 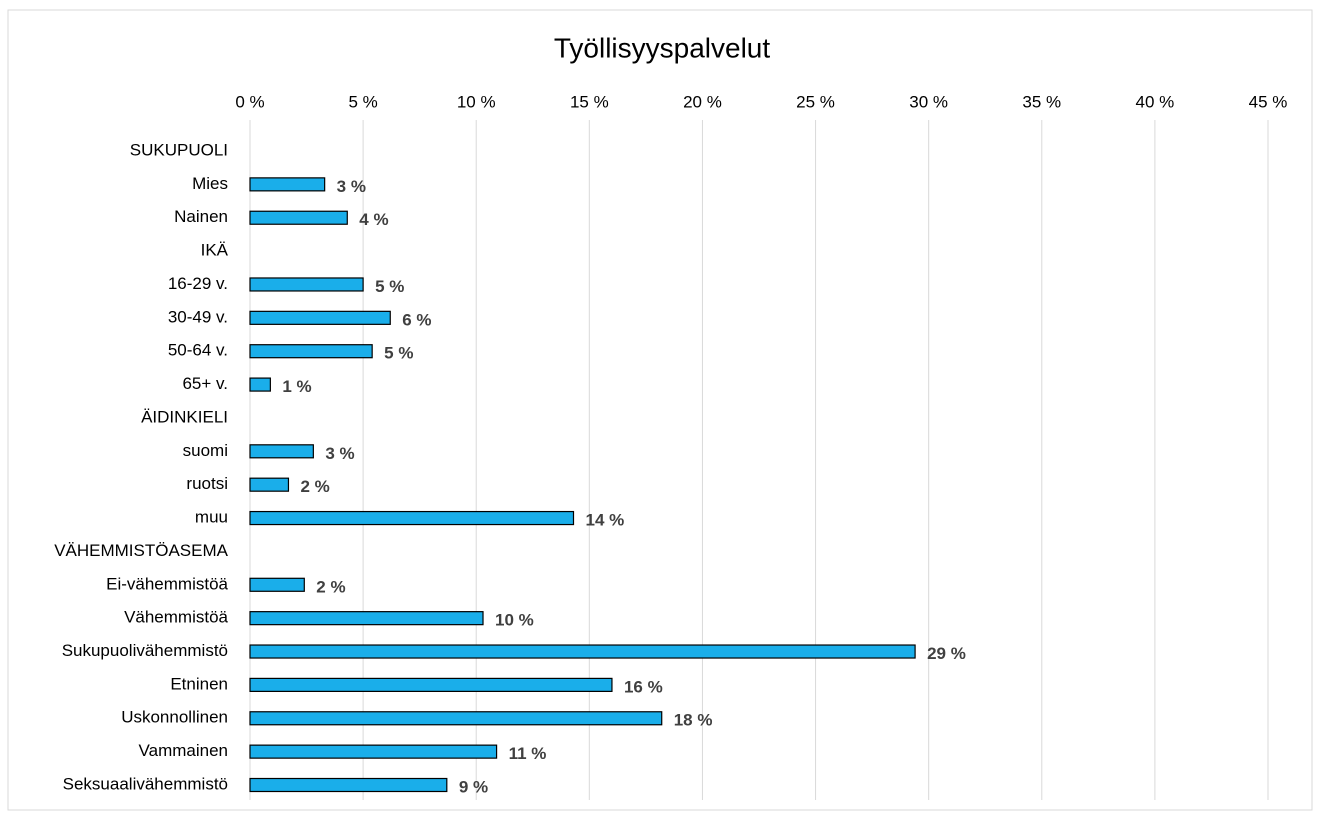 I want to click on x-tick-label: 30 %, so click(x=928, y=101).